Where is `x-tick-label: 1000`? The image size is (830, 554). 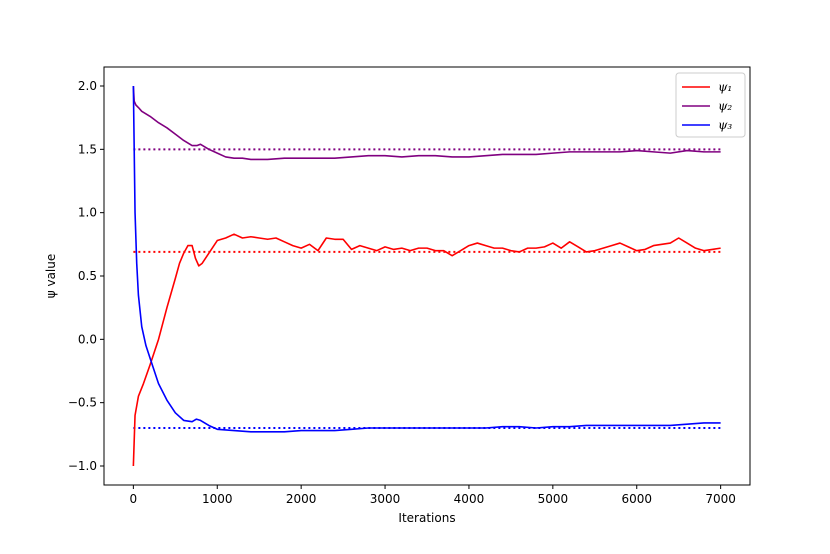
x-tick-label: 1000 is located at coordinates (217, 499).